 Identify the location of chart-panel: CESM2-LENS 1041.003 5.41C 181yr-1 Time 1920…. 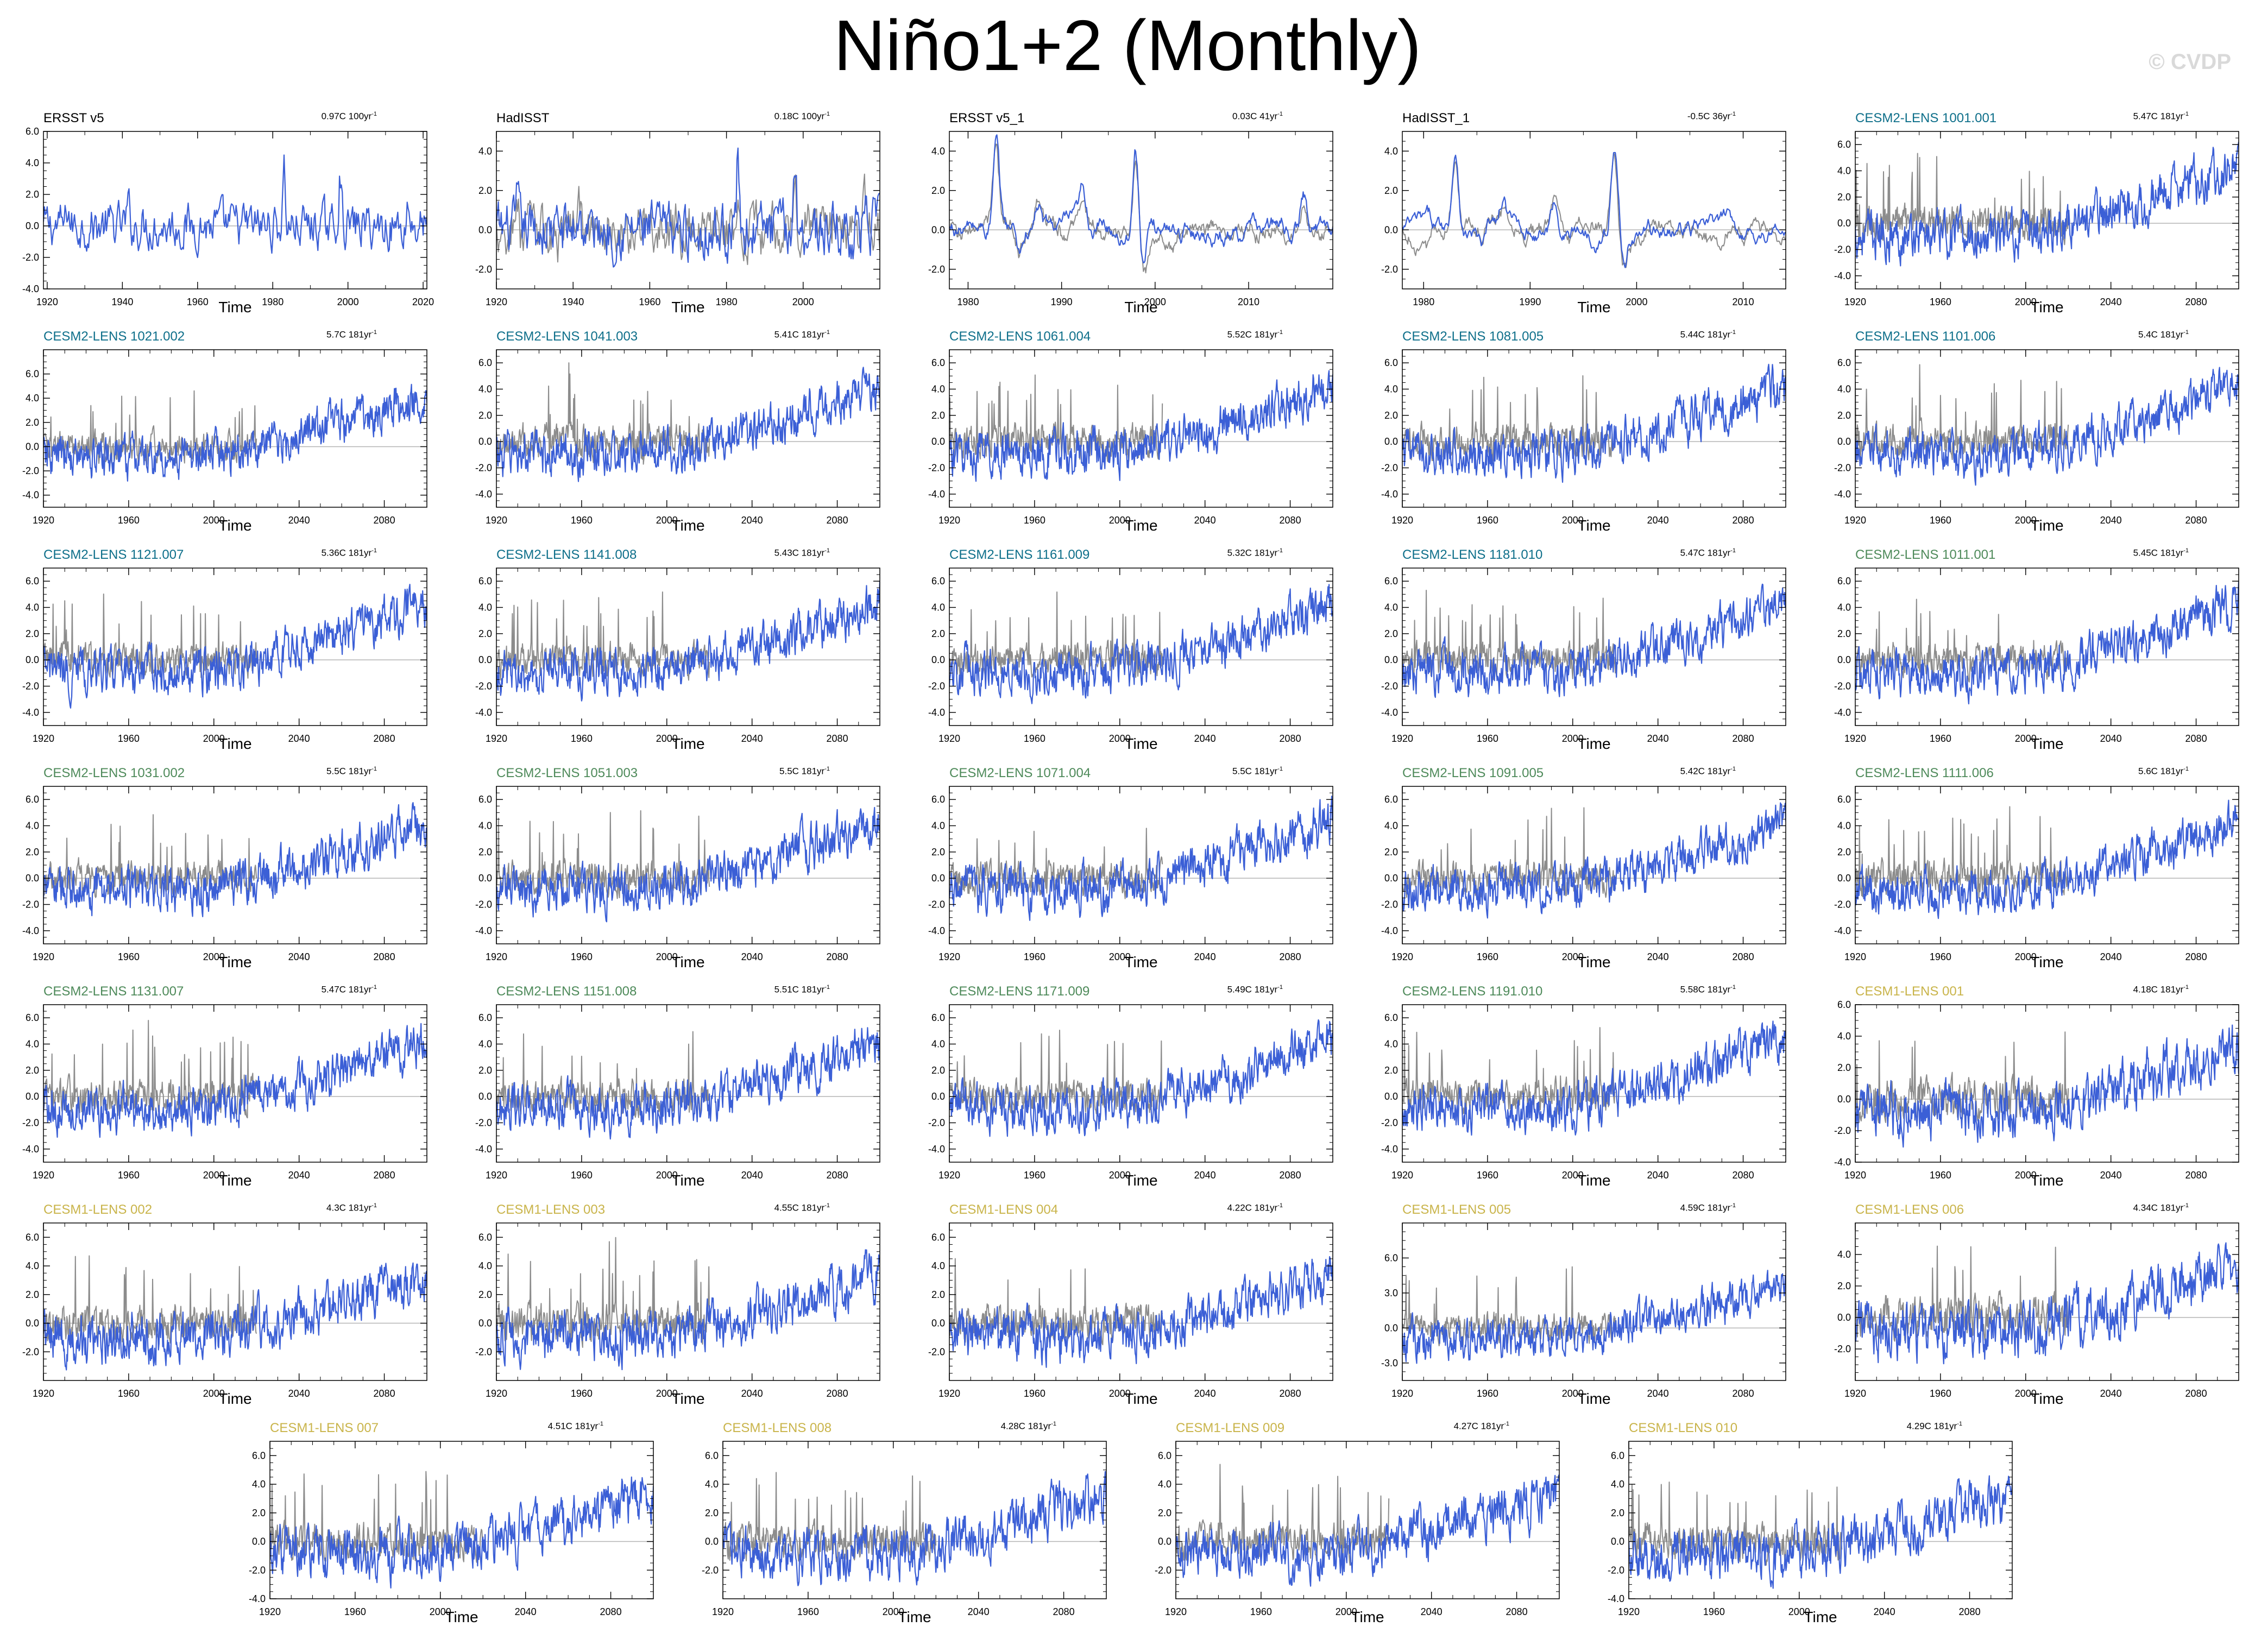
(667, 438).